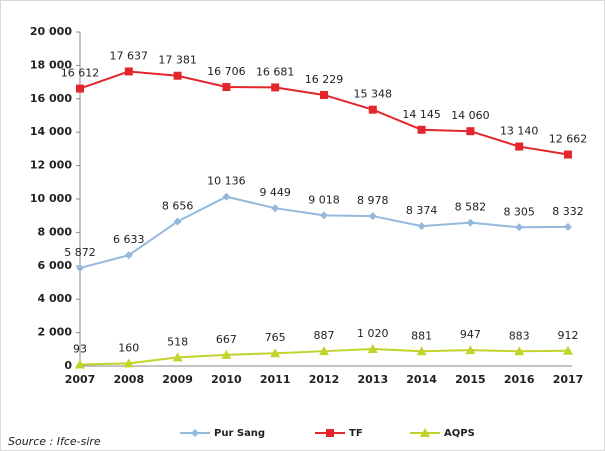 The height and width of the screenshot is (451, 605). What do you see at coordinates (470, 334) in the screenshot?
I see `data-label: 947` at bounding box center [470, 334].